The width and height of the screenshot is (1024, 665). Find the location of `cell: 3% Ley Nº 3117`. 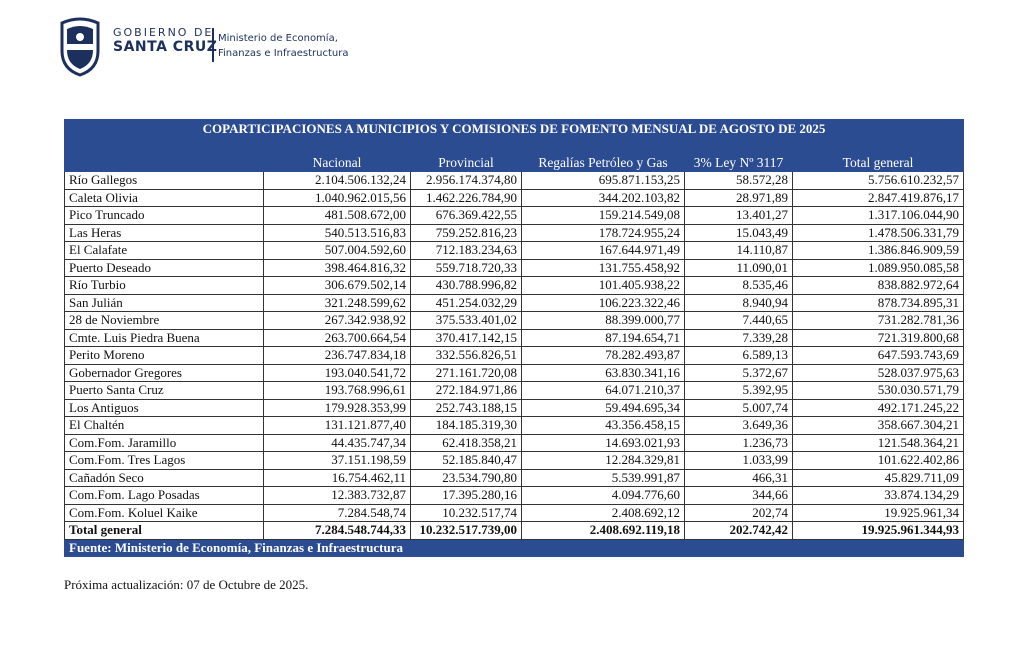

cell: 3% Ley Nº 3117 is located at coordinates (738, 155).